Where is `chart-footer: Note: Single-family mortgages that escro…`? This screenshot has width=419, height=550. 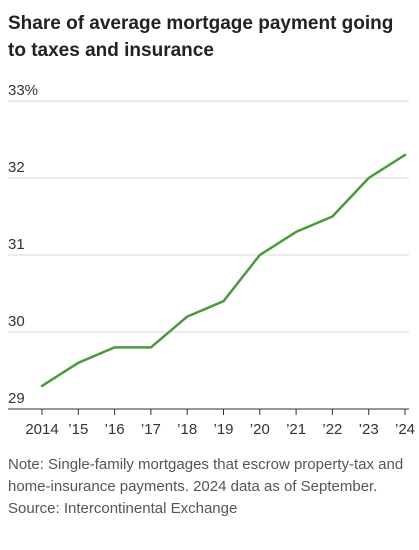 chart-footer: Note: Single-family mortgages that escro… is located at coordinates (210, 487).